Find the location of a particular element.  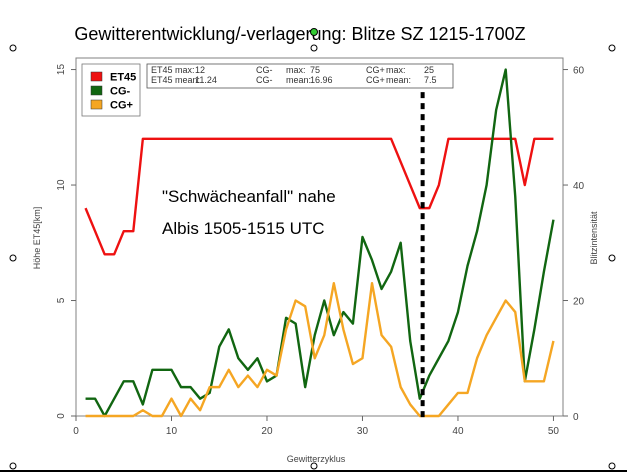

x-tick-label: 40 is located at coordinates (458, 431).